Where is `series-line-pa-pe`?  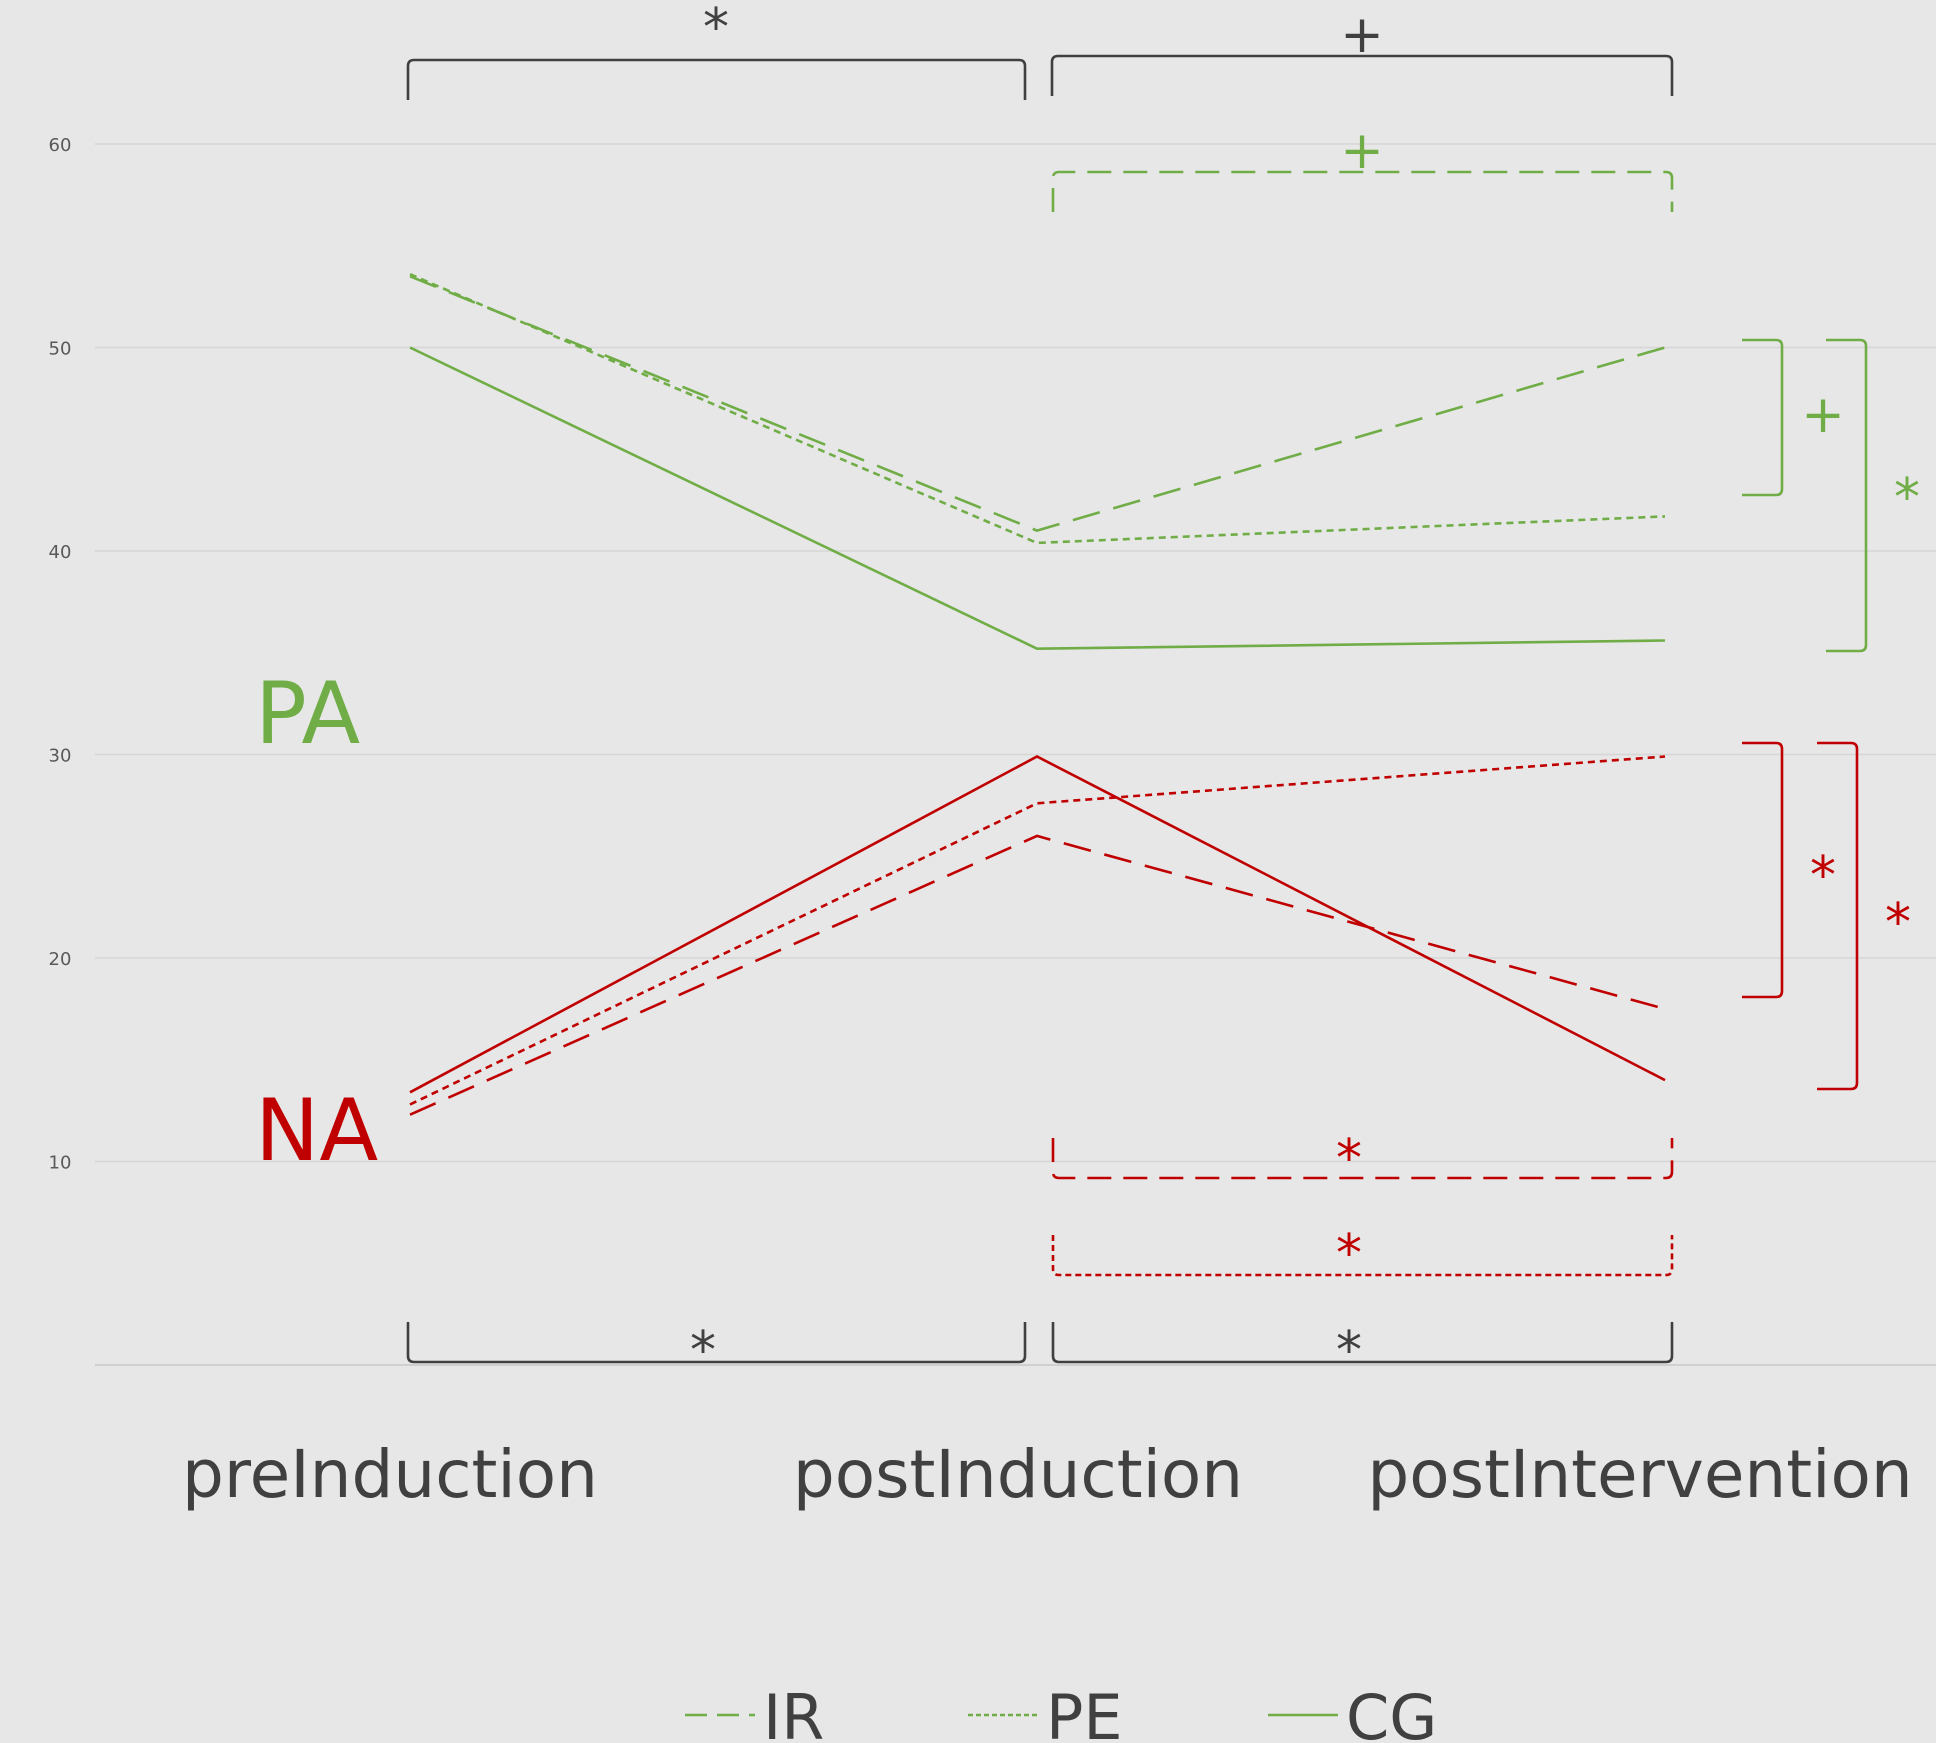
series-line-pa-pe is located at coordinates (1037, 409).